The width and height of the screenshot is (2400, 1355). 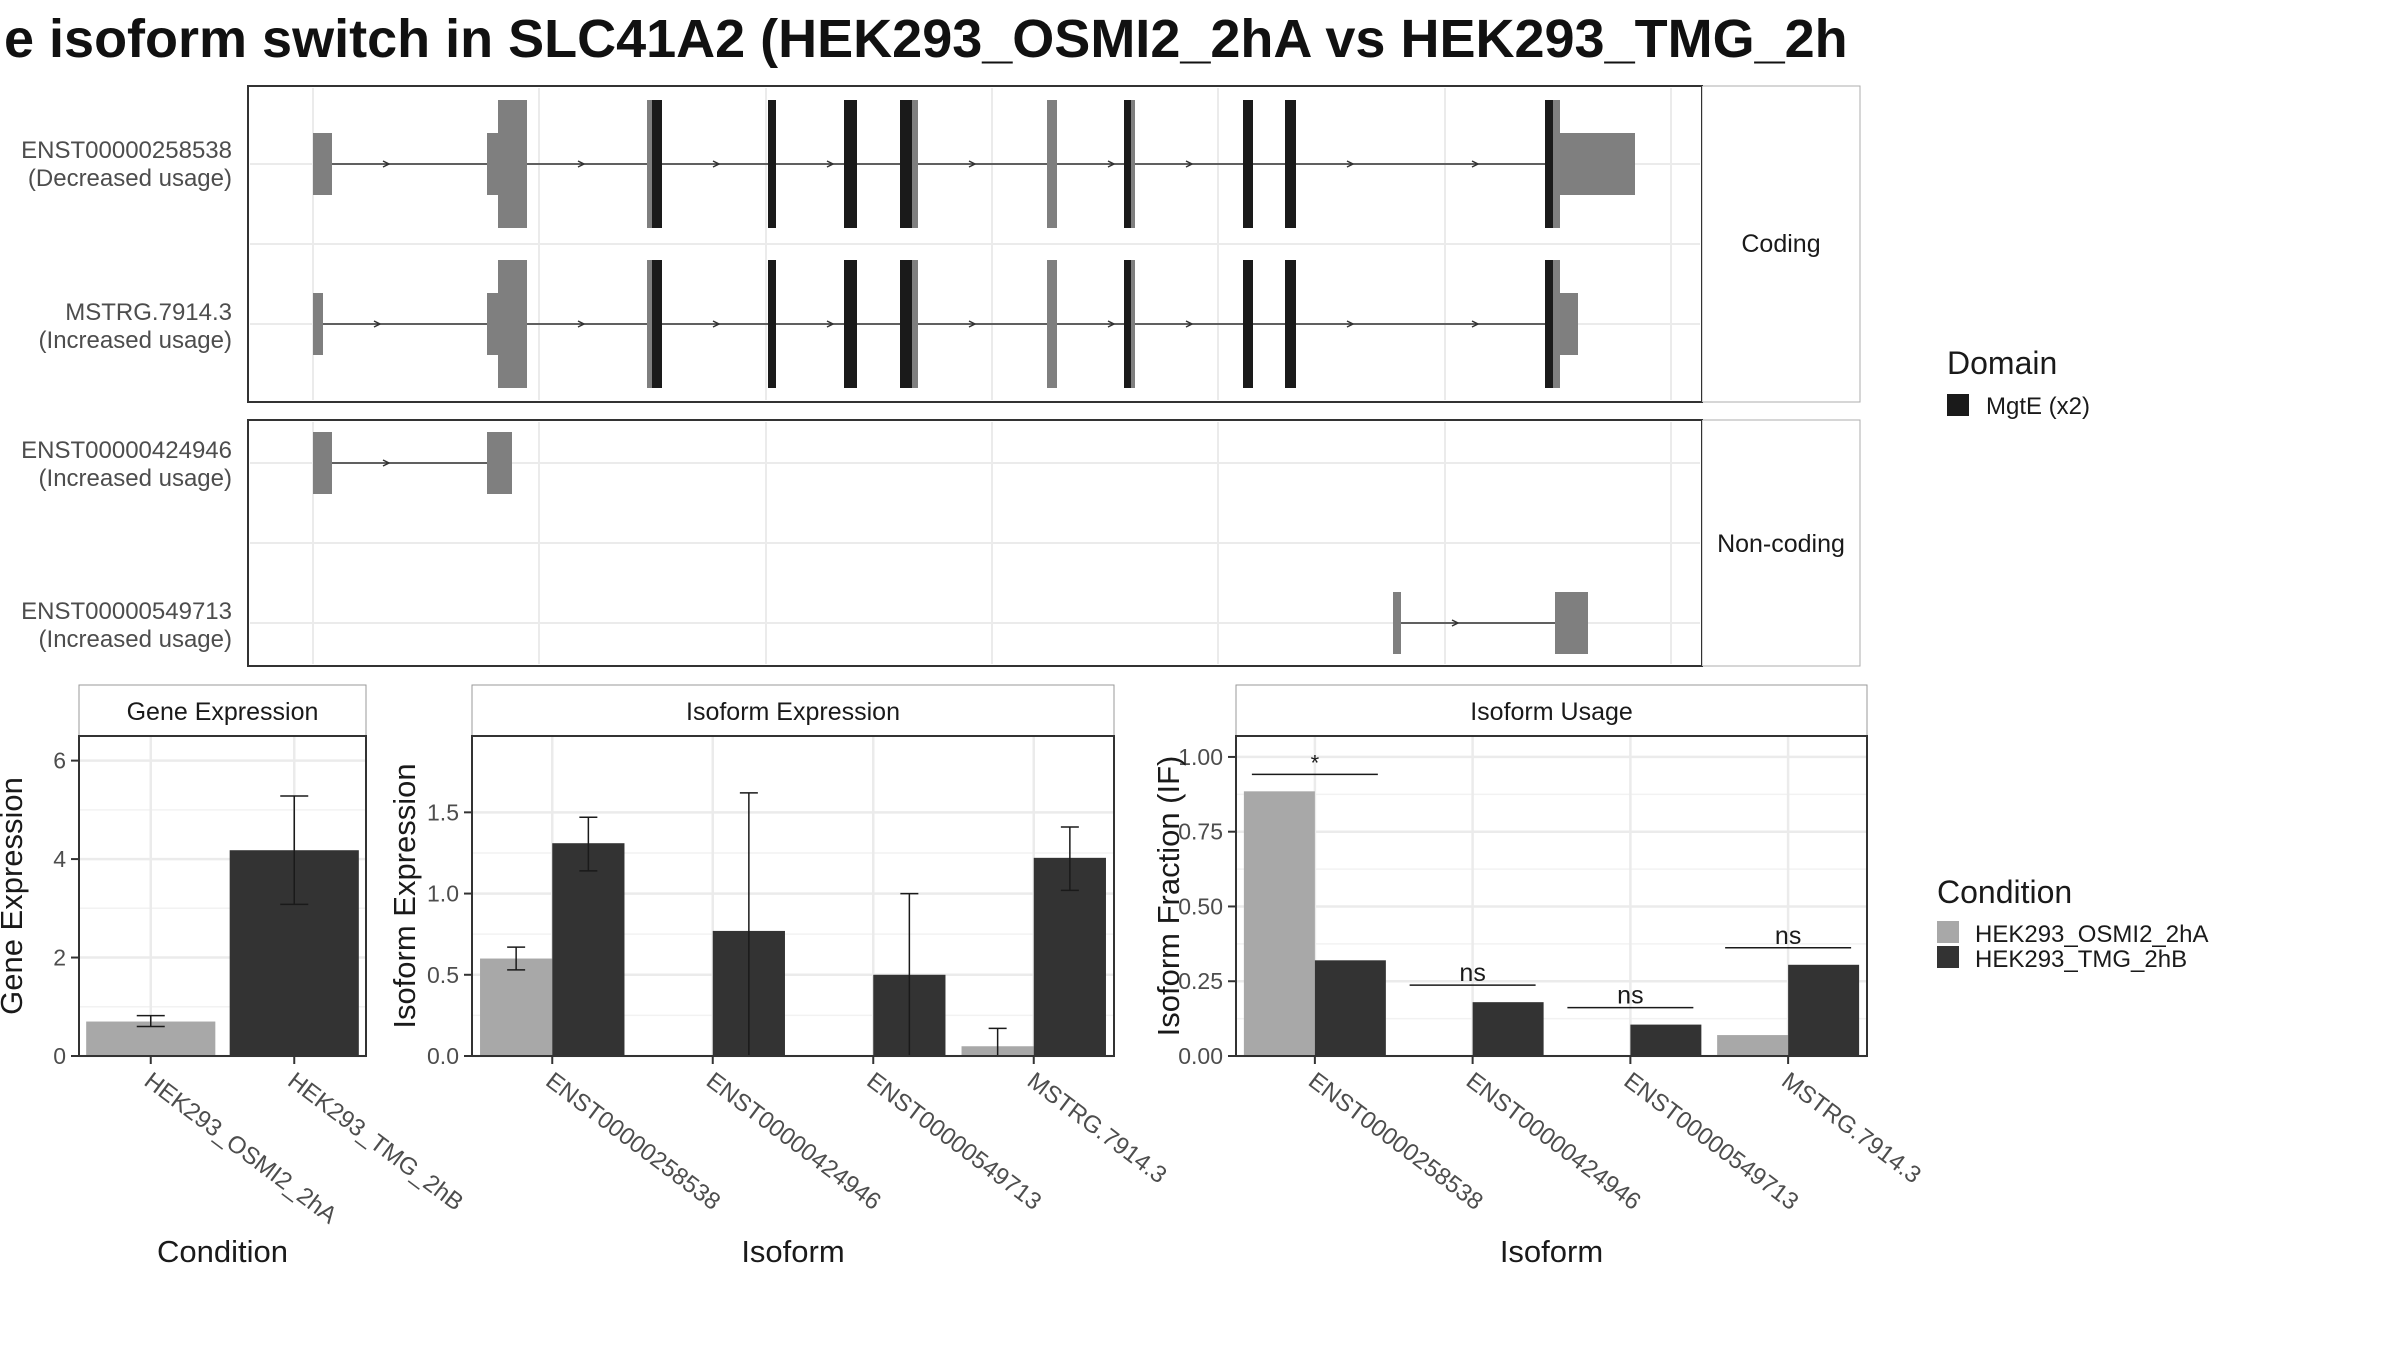 What do you see at coordinates (945, 324) in the screenshot?
I see `transcript-track-mstrg79143` at bounding box center [945, 324].